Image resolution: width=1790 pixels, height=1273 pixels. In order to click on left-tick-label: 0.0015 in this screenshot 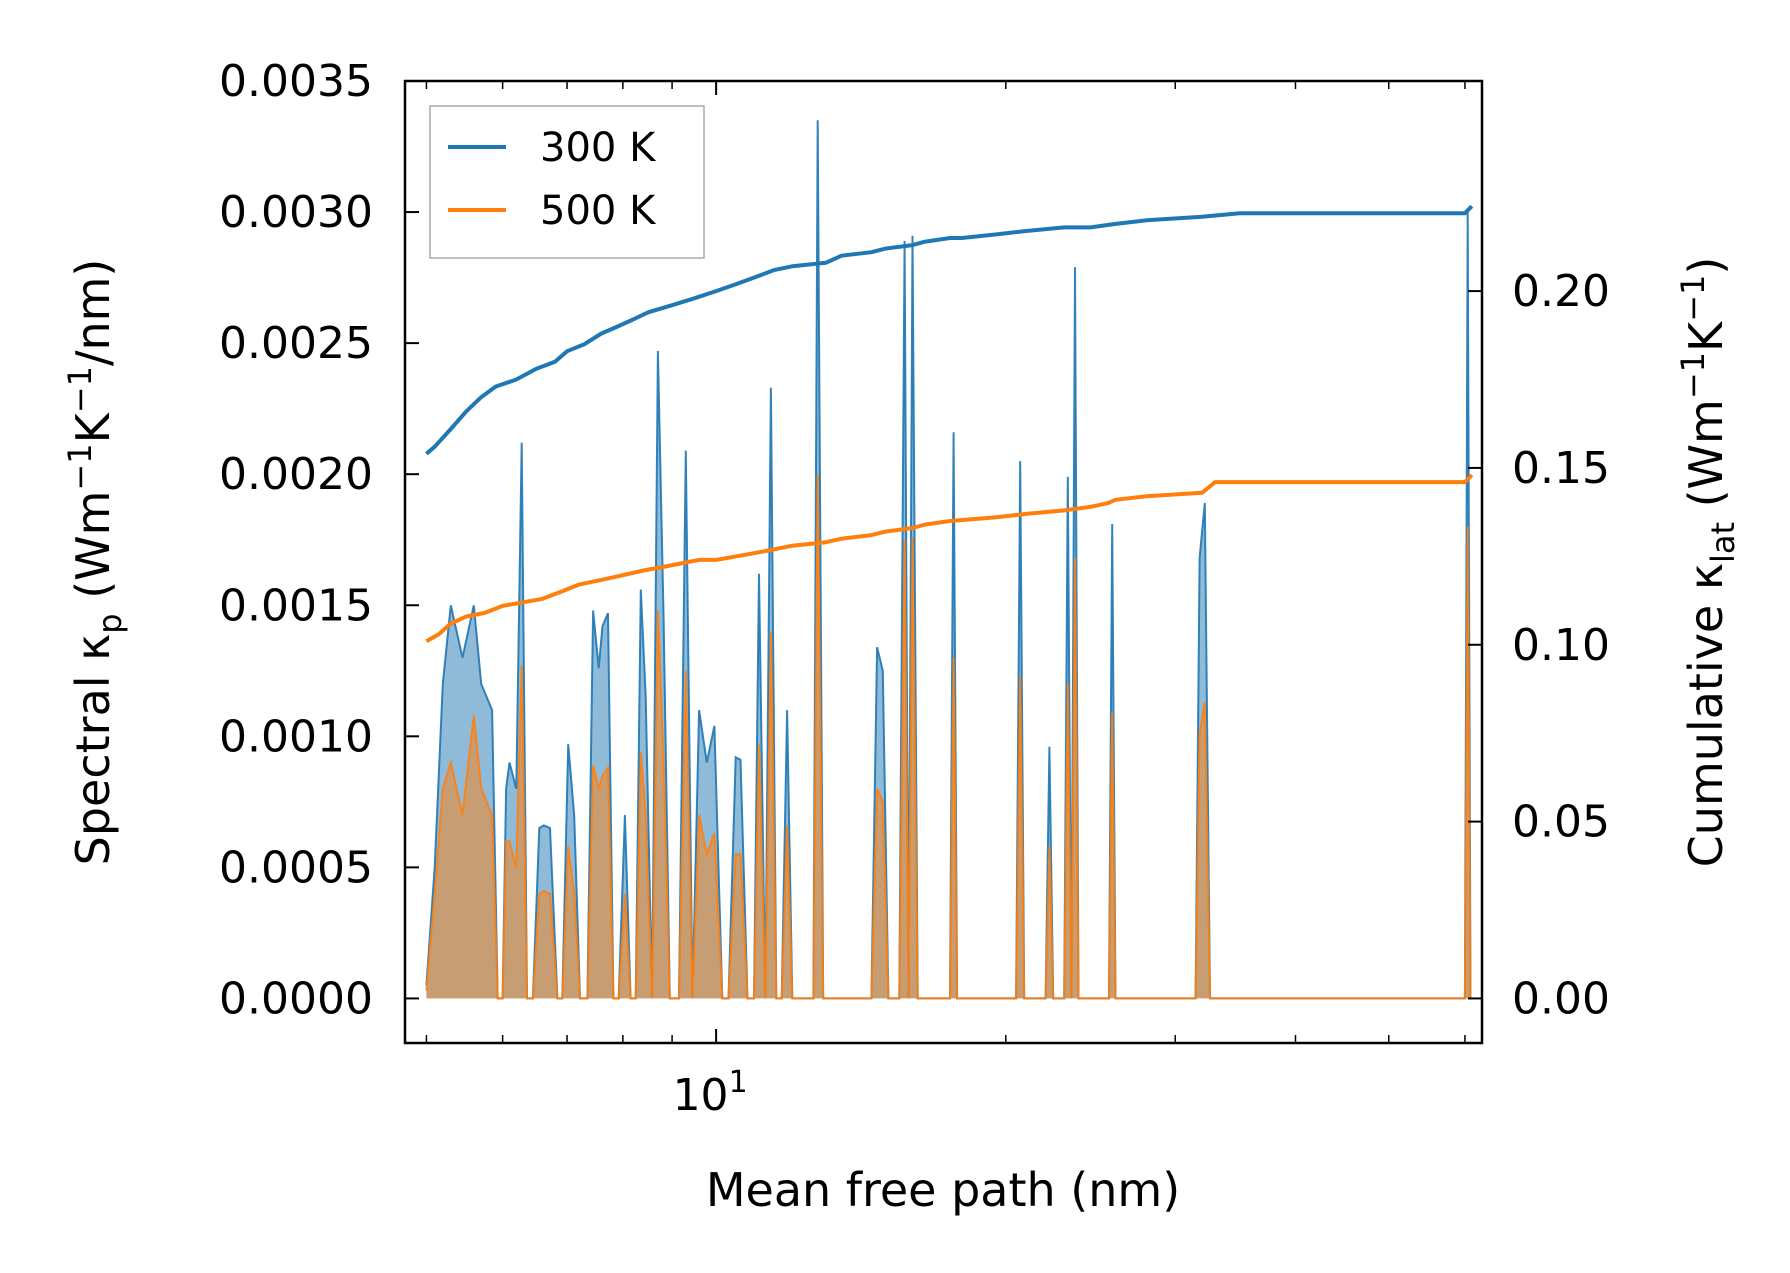, I will do `click(296, 605)`.